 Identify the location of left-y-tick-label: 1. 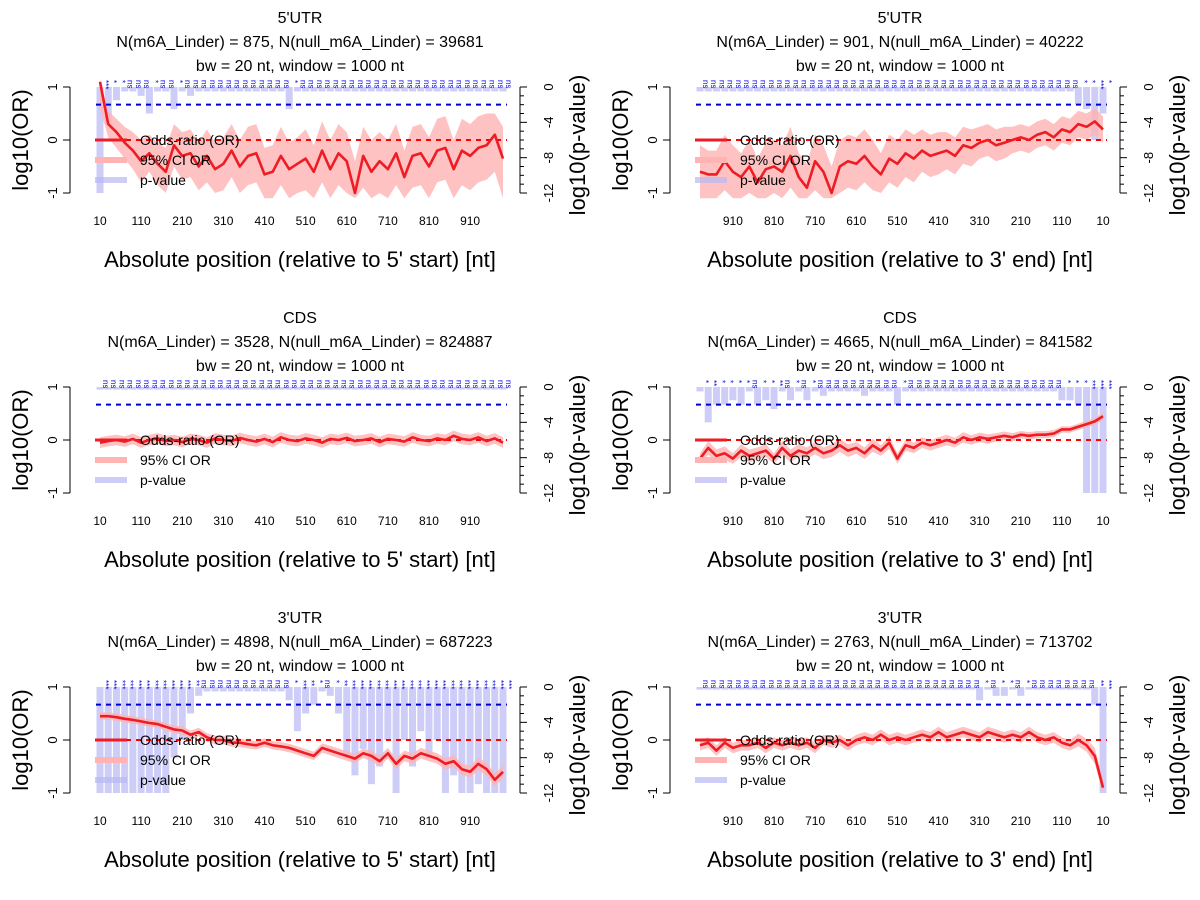
(652, 386).